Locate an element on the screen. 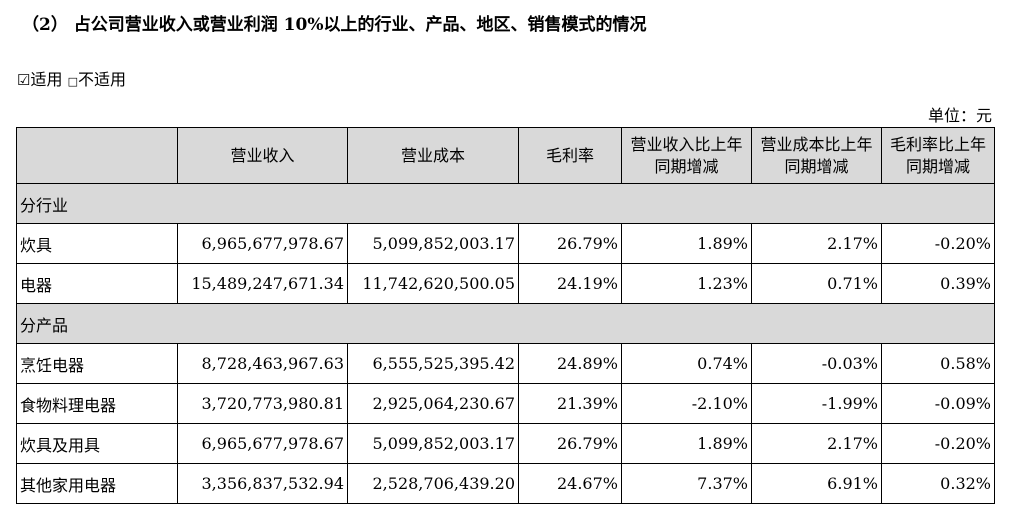 Image resolution: width=1014 pixels, height=512 pixels. header-gross-margin: 毛利率 is located at coordinates (570, 155).